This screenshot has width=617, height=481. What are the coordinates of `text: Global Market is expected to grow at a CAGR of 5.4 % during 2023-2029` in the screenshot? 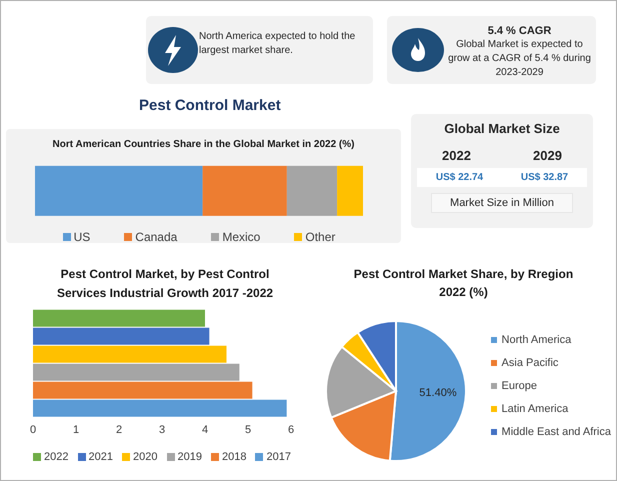 It's located at (519, 59).